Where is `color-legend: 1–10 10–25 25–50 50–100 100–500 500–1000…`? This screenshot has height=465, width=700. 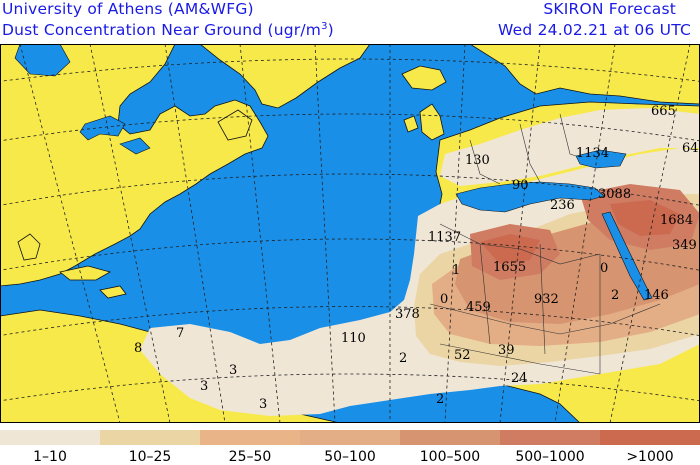
color-legend: 1–10 10–25 25–50 50–100 100–500 500–1000… is located at coordinates (350, 447).